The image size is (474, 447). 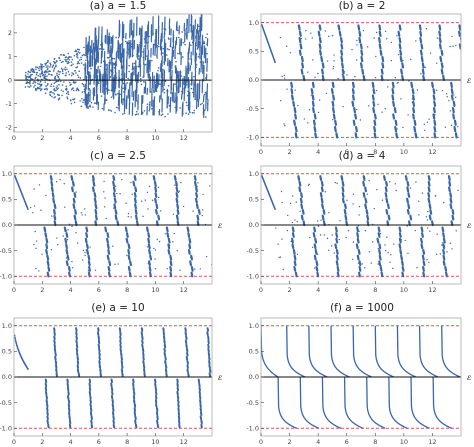 I want to click on x-tick-label: 4, so click(x=71, y=442).